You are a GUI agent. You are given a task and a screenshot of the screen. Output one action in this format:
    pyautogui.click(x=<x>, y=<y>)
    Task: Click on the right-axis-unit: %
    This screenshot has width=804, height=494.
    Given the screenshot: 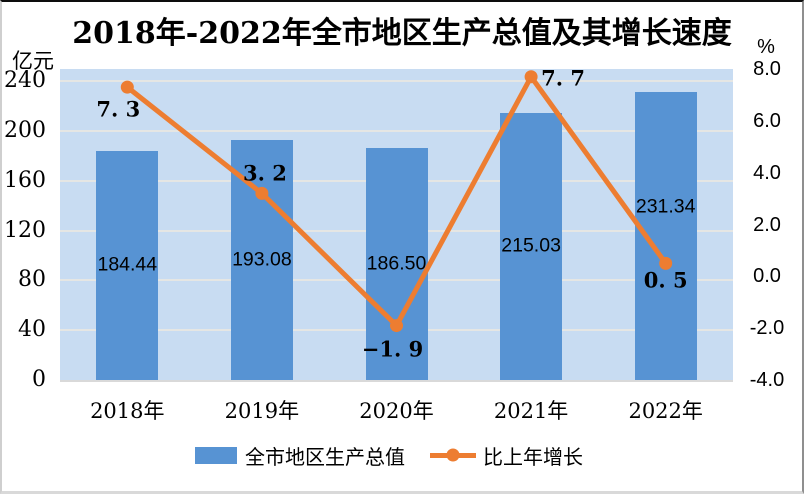 What is the action you would take?
    pyautogui.click(x=766, y=47)
    